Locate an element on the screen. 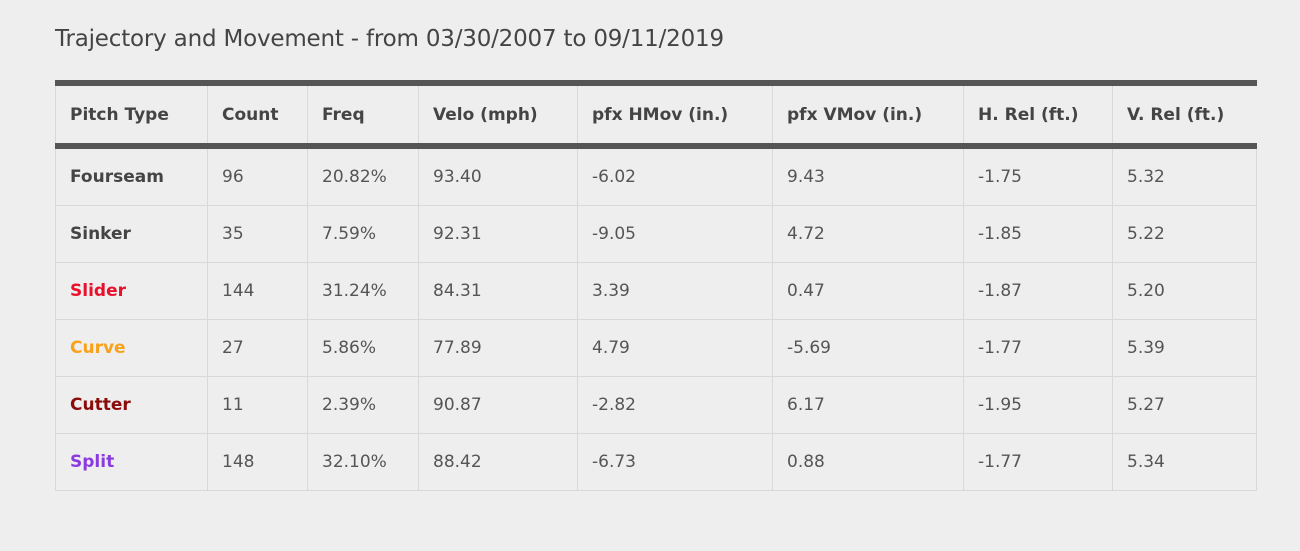 The image size is (1300, 551). pitch-type: Cutter is located at coordinates (131, 405).